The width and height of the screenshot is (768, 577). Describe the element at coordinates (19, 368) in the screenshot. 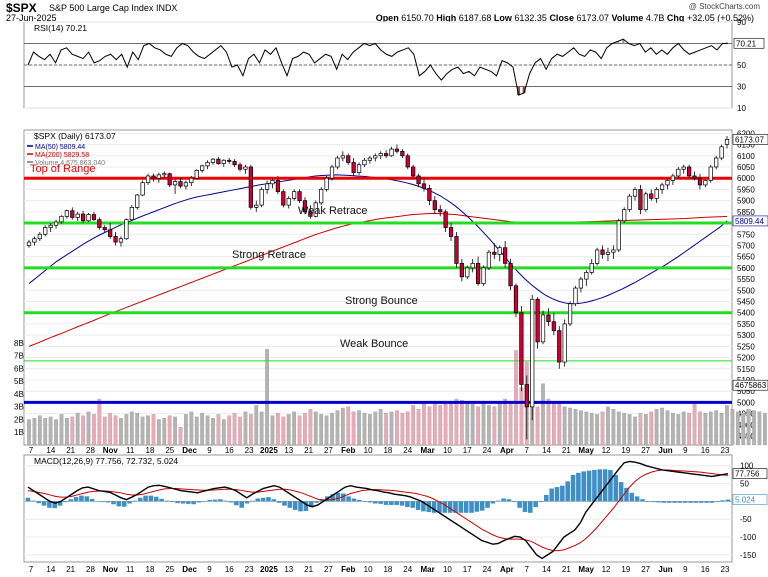

I see `volume-tick-label: 6B` at that location.